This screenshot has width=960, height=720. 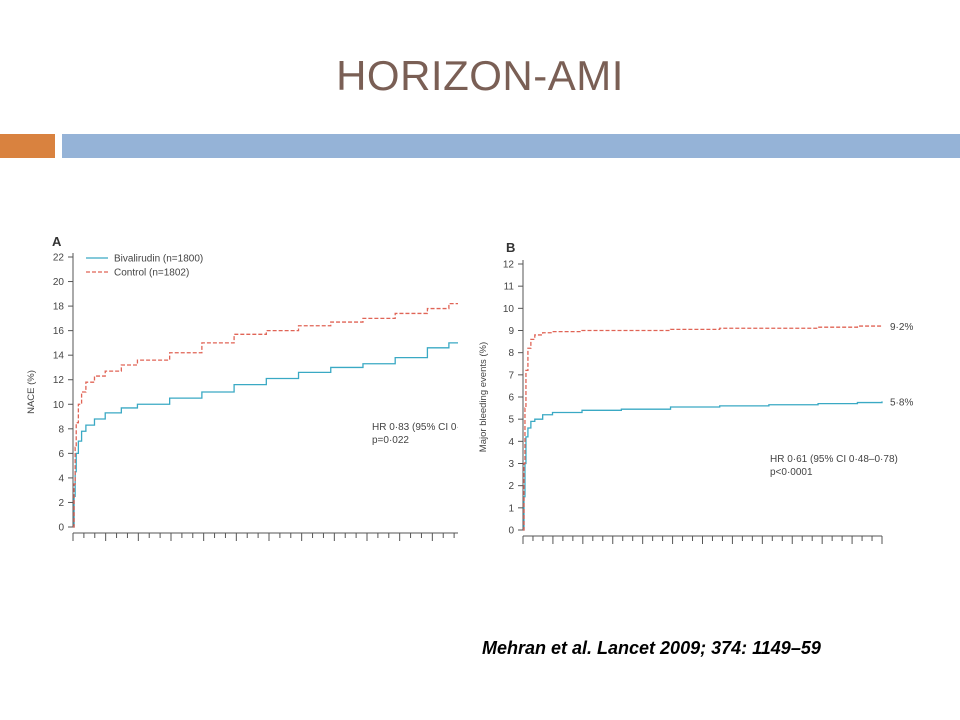 What do you see at coordinates (158, 259) in the screenshot?
I see `chart-a-legend-label: Bivalirudin (n=1800)` at bounding box center [158, 259].